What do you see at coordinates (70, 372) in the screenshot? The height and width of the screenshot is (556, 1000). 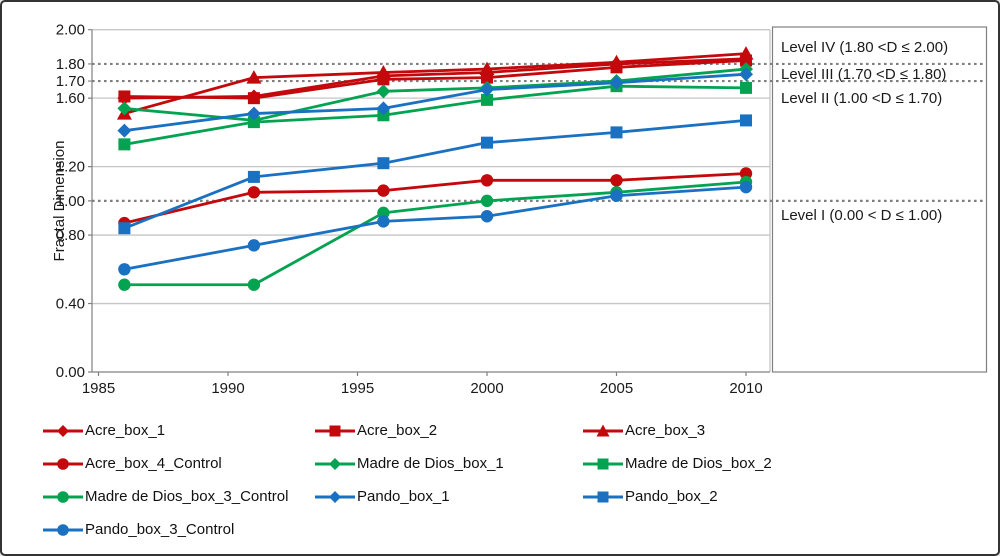 I see `y-tick-label: 0.00` at bounding box center [70, 372].